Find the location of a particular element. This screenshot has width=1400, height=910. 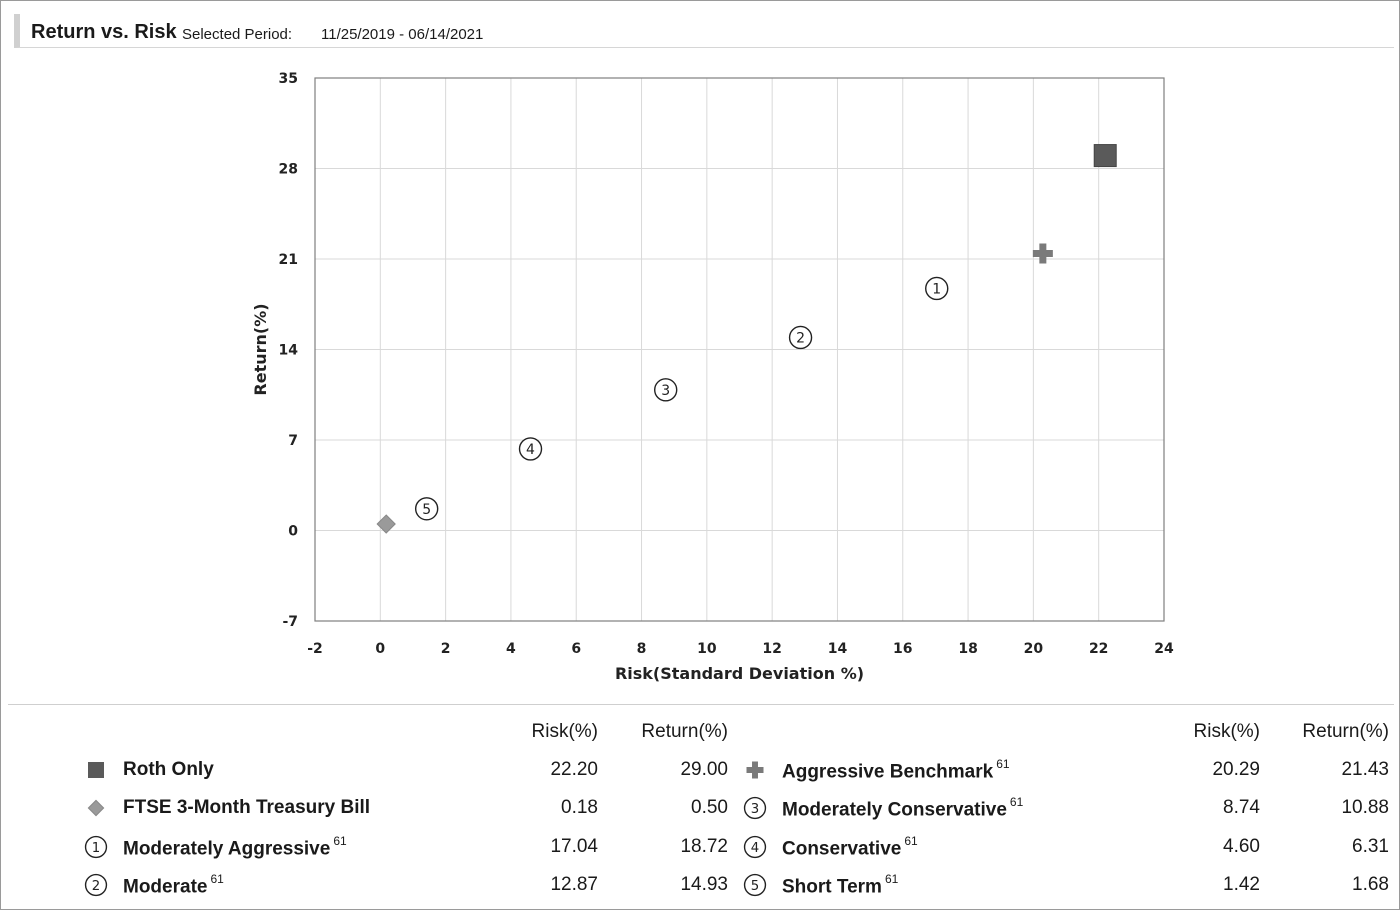

x-tick-label: 24 is located at coordinates (1164, 649).